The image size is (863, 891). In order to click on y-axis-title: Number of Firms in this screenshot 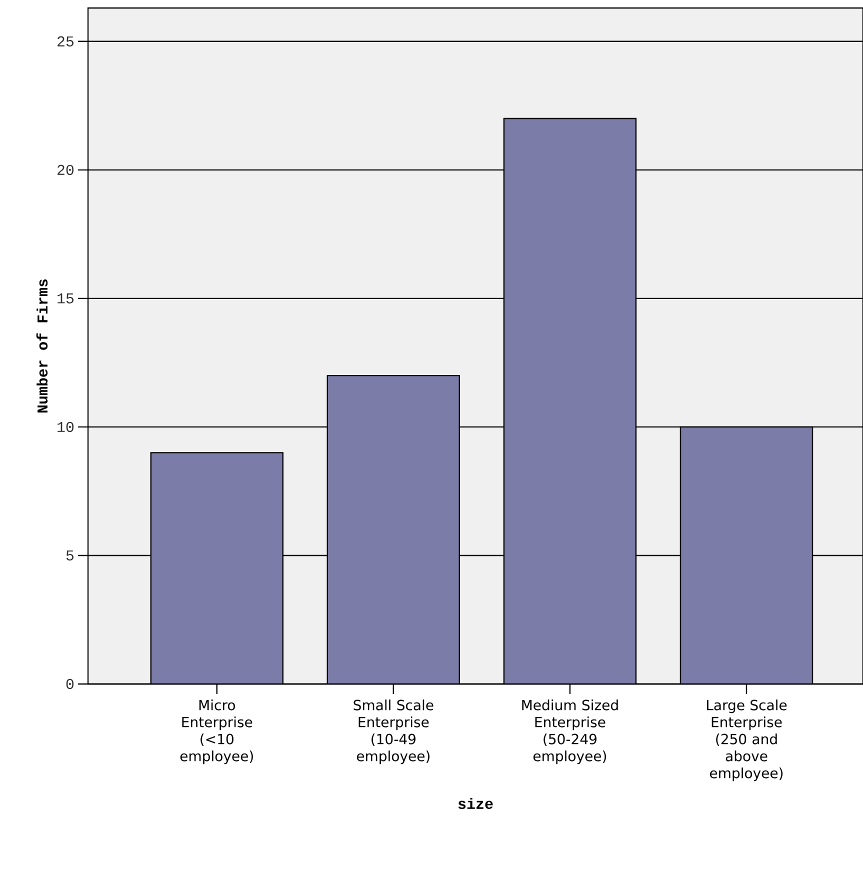, I will do `click(42, 346)`.